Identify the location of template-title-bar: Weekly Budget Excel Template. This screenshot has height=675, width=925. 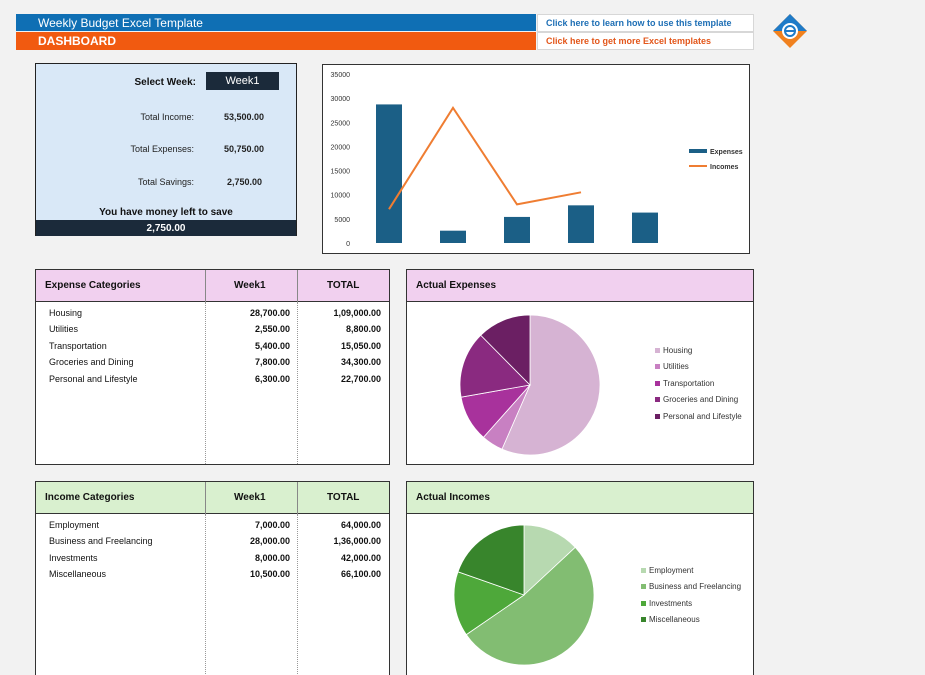
(276, 22).